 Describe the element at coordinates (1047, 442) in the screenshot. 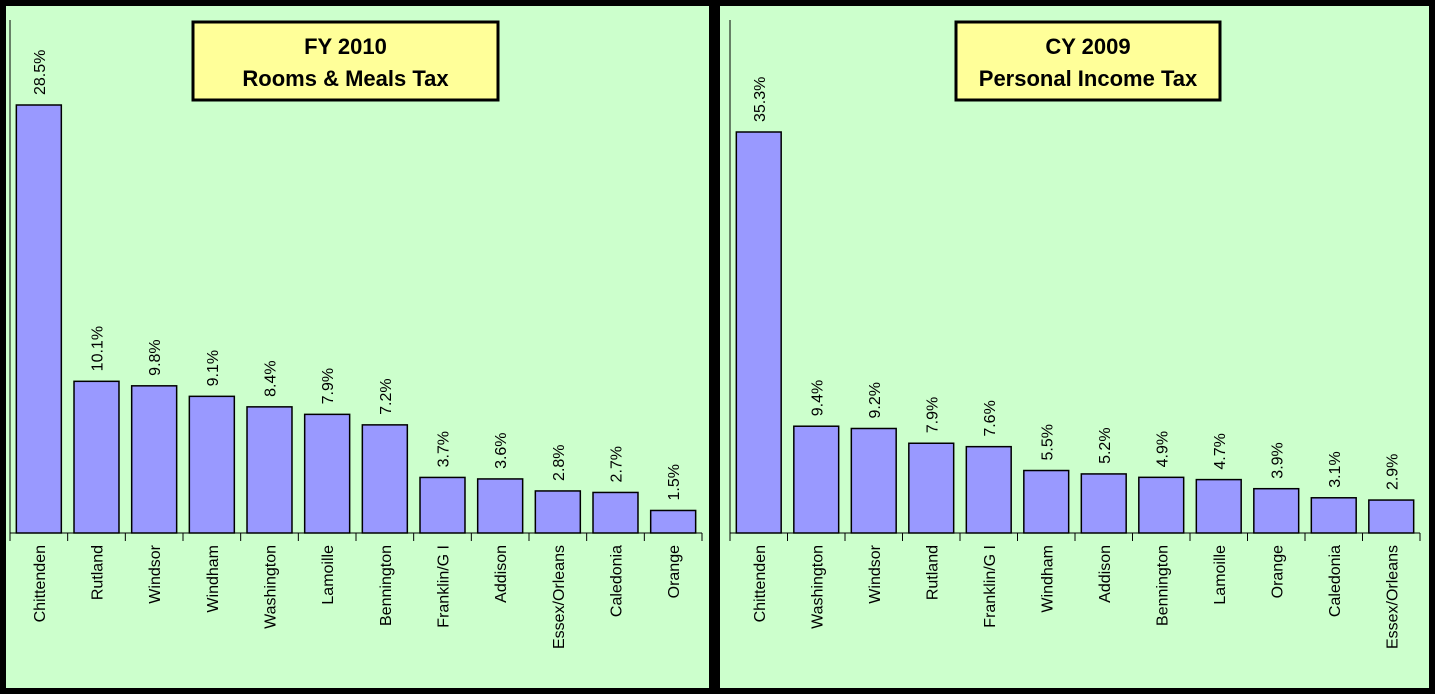

I see `value-label: 5.5%` at that location.